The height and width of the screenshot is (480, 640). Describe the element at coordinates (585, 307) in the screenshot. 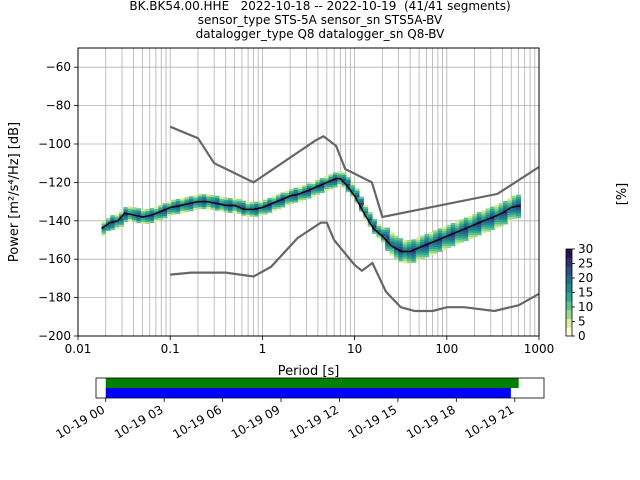

I see `colorbar-tick-label: 10` at that location.